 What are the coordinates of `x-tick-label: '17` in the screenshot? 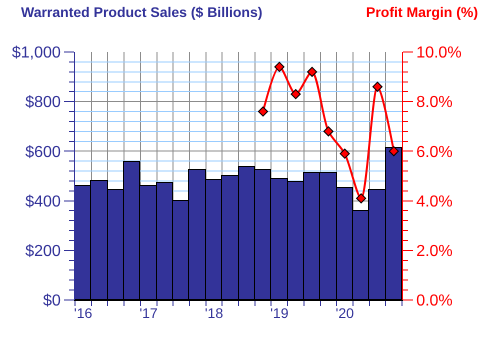 It's located at (148, 312).